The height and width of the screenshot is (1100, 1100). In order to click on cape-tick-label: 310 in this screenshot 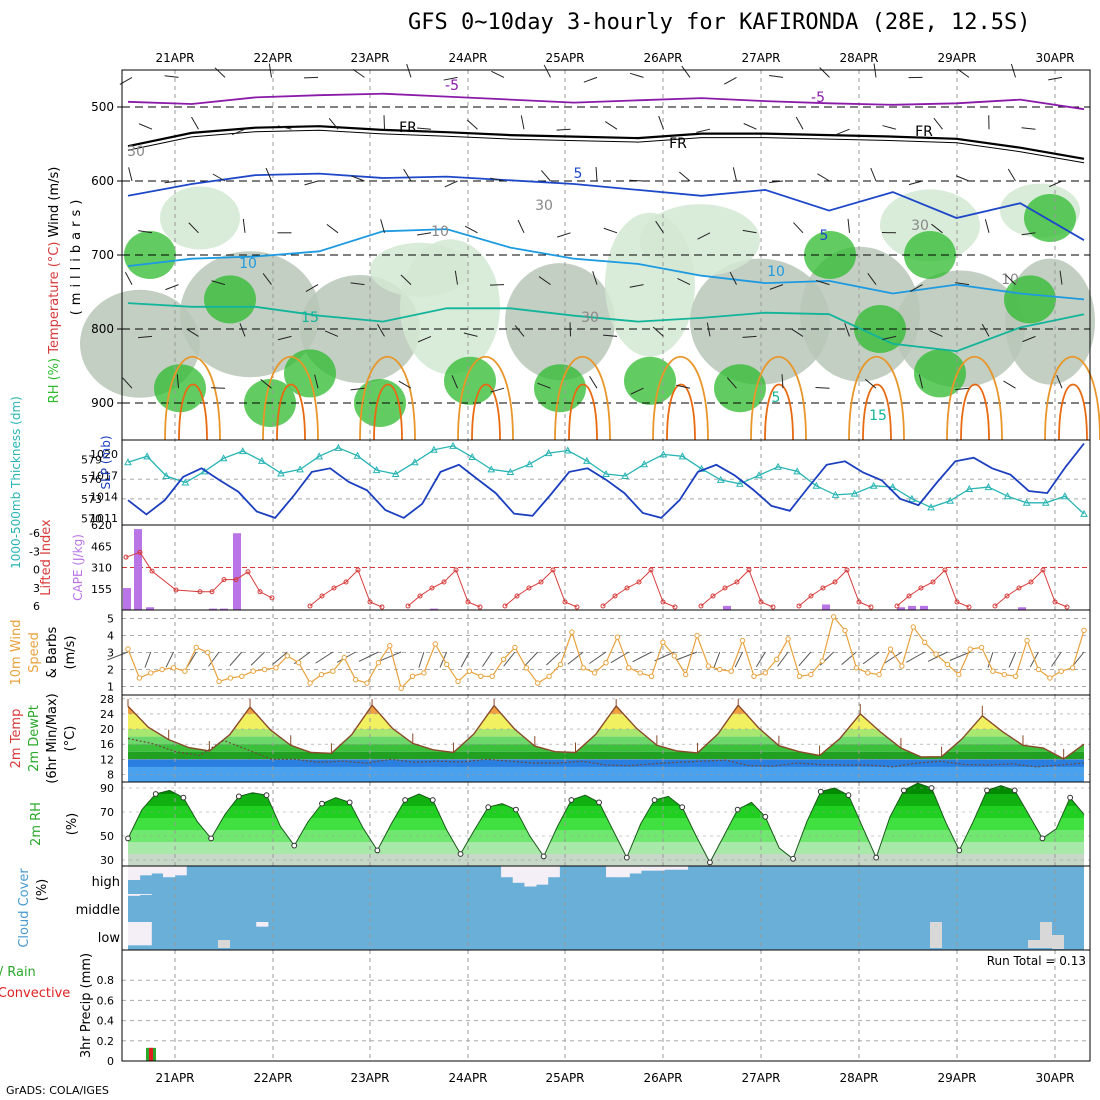, I will do `click(101, 568)`.